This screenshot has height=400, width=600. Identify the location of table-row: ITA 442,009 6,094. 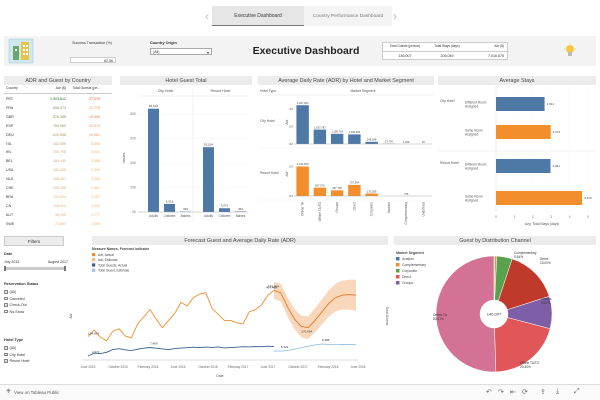
(58, 144).